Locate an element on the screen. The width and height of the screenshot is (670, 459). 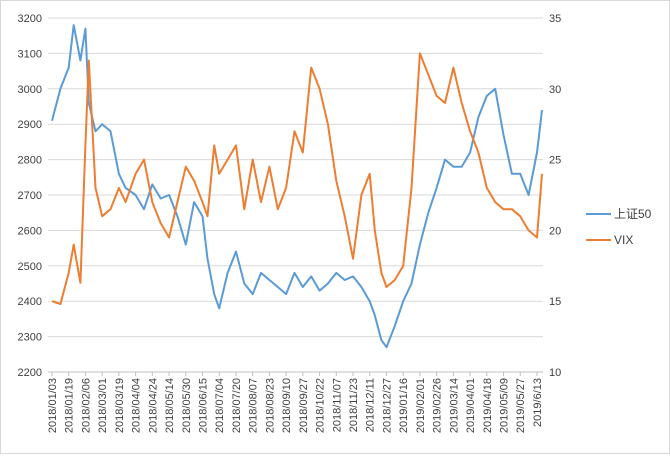
x-tick-label: 2019/6/13 is located at coordinates (538, 402).